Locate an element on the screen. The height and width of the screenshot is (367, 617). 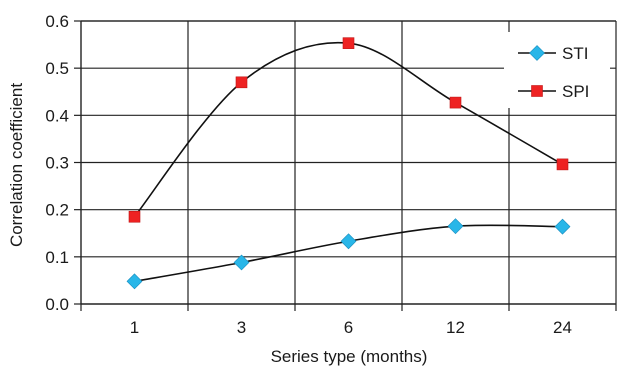
legend-label: SPI is located at coordinates (575, 91).